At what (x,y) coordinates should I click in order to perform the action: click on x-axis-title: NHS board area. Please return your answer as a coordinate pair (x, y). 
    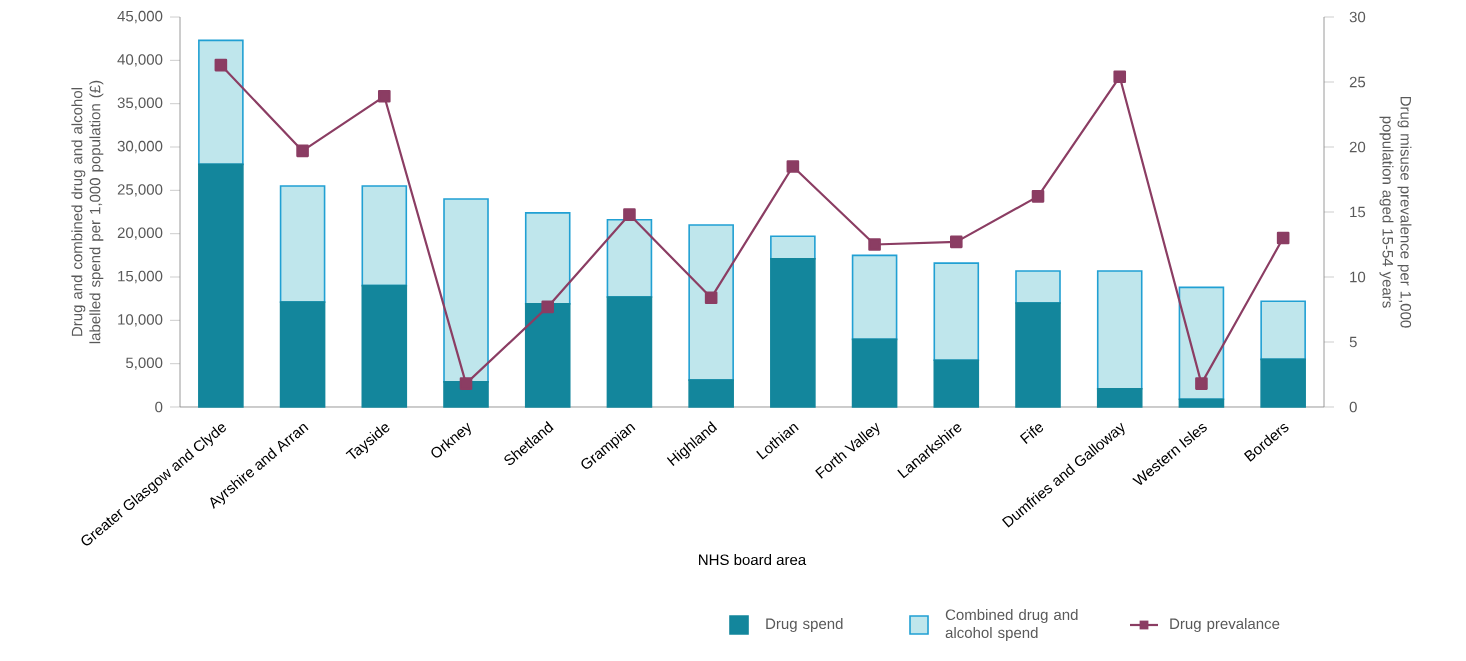
    Looking at the image, I should click on (753, 560).